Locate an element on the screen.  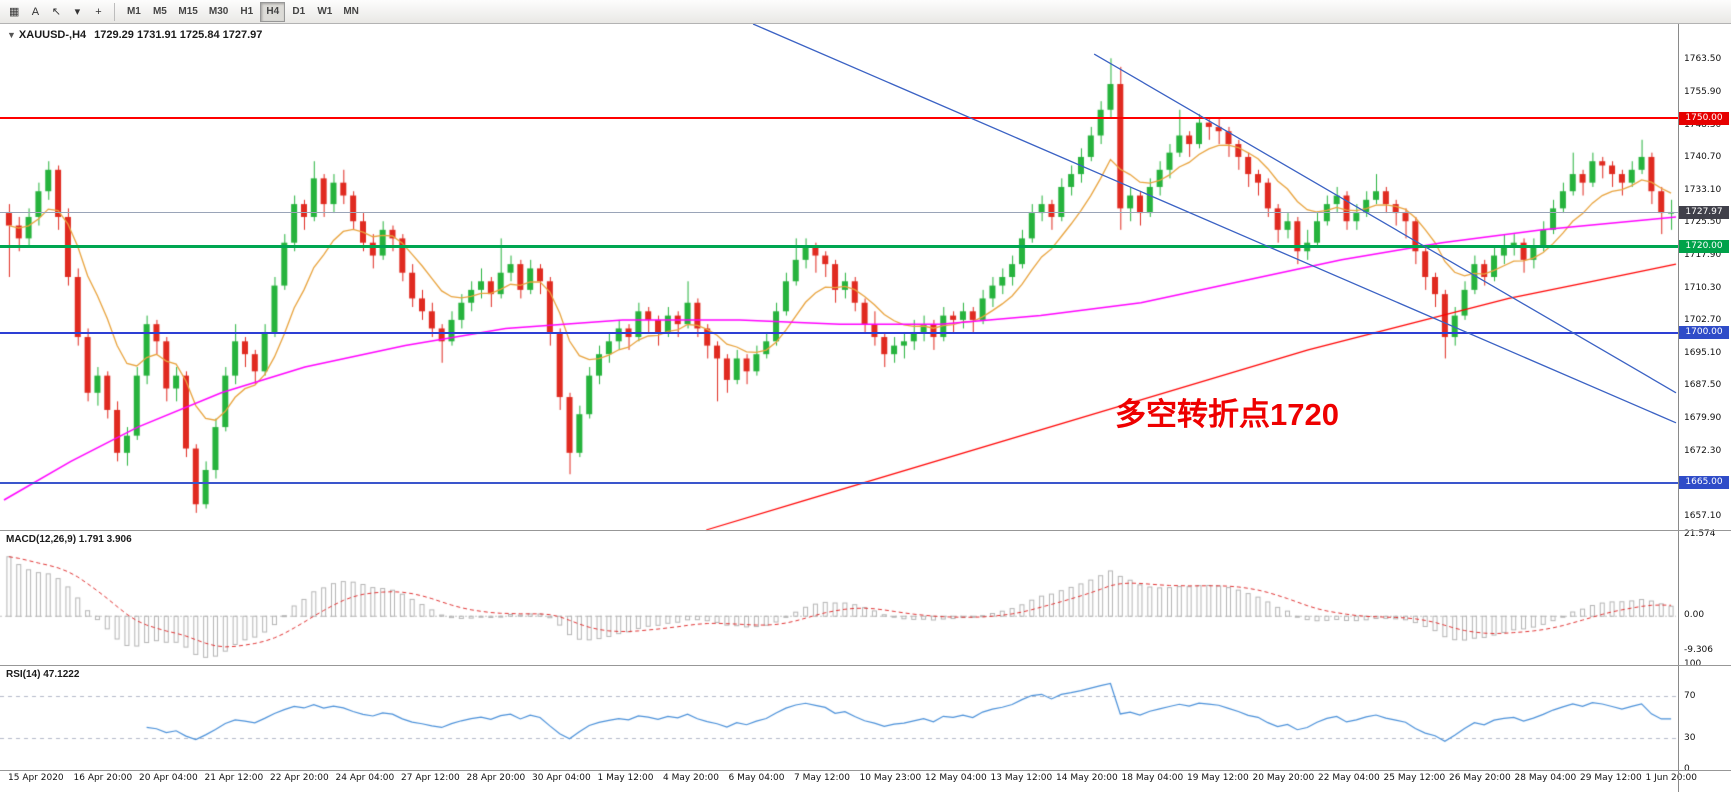
cursor-tool-icon: ↖ is located at coordinates (56, 12).